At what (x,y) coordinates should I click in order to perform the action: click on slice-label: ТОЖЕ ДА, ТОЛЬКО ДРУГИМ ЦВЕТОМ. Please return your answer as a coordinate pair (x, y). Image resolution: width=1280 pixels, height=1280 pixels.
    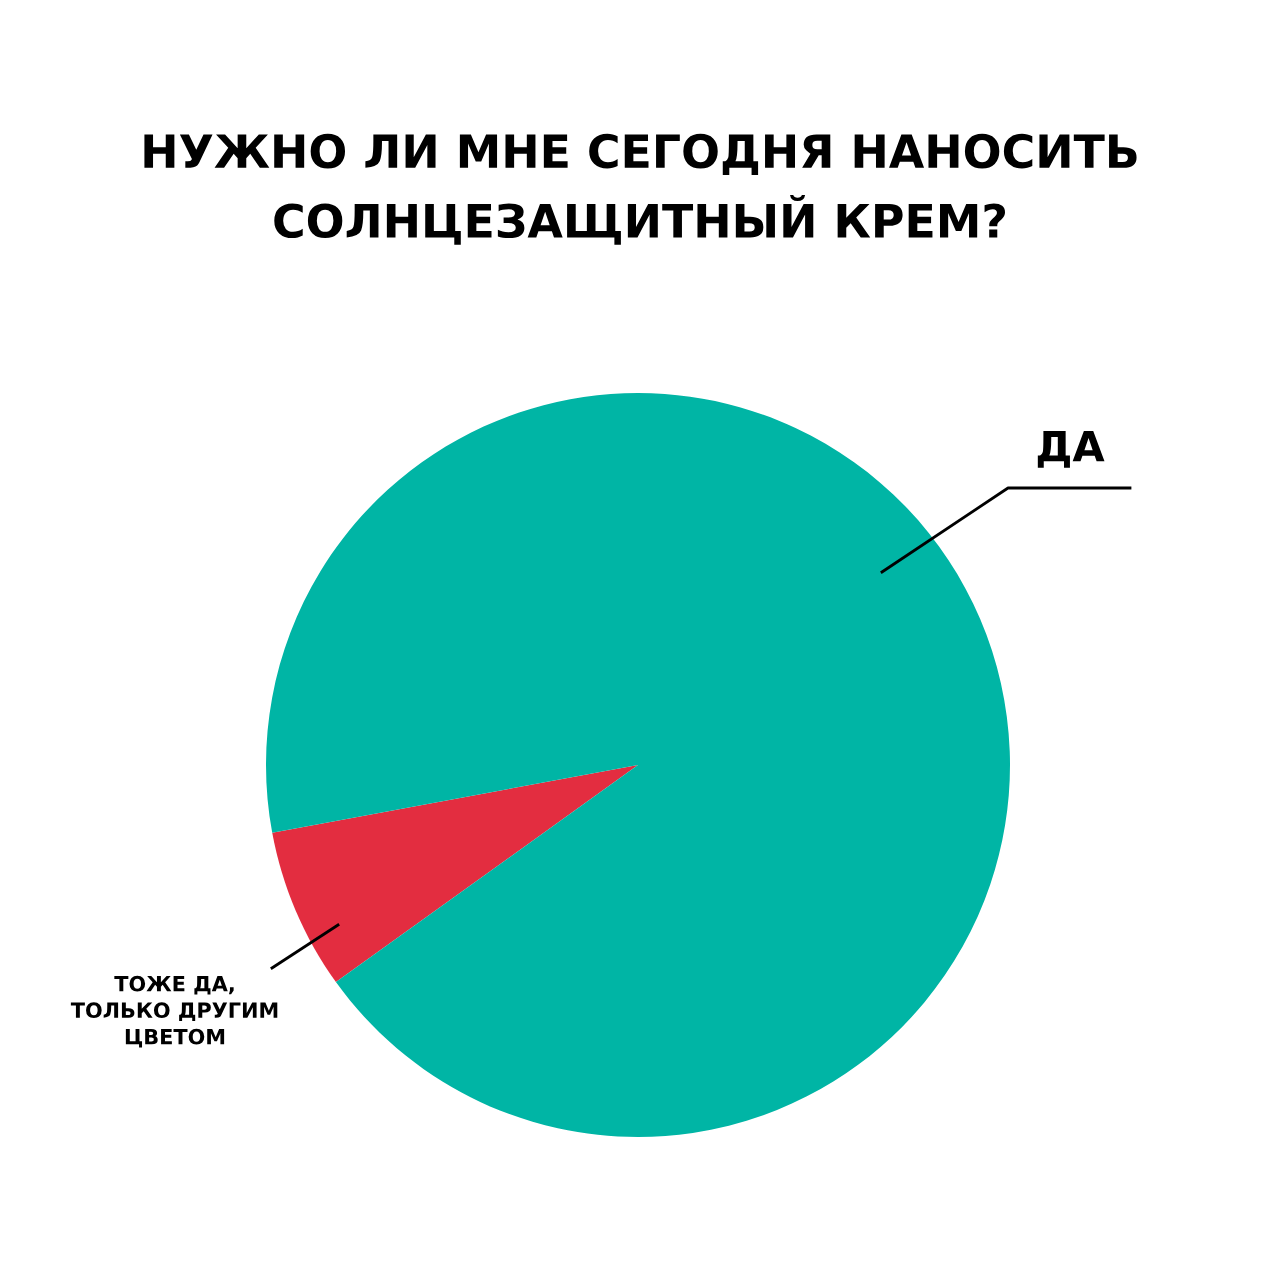
    Looking at the image, I should click on (174, 1011).